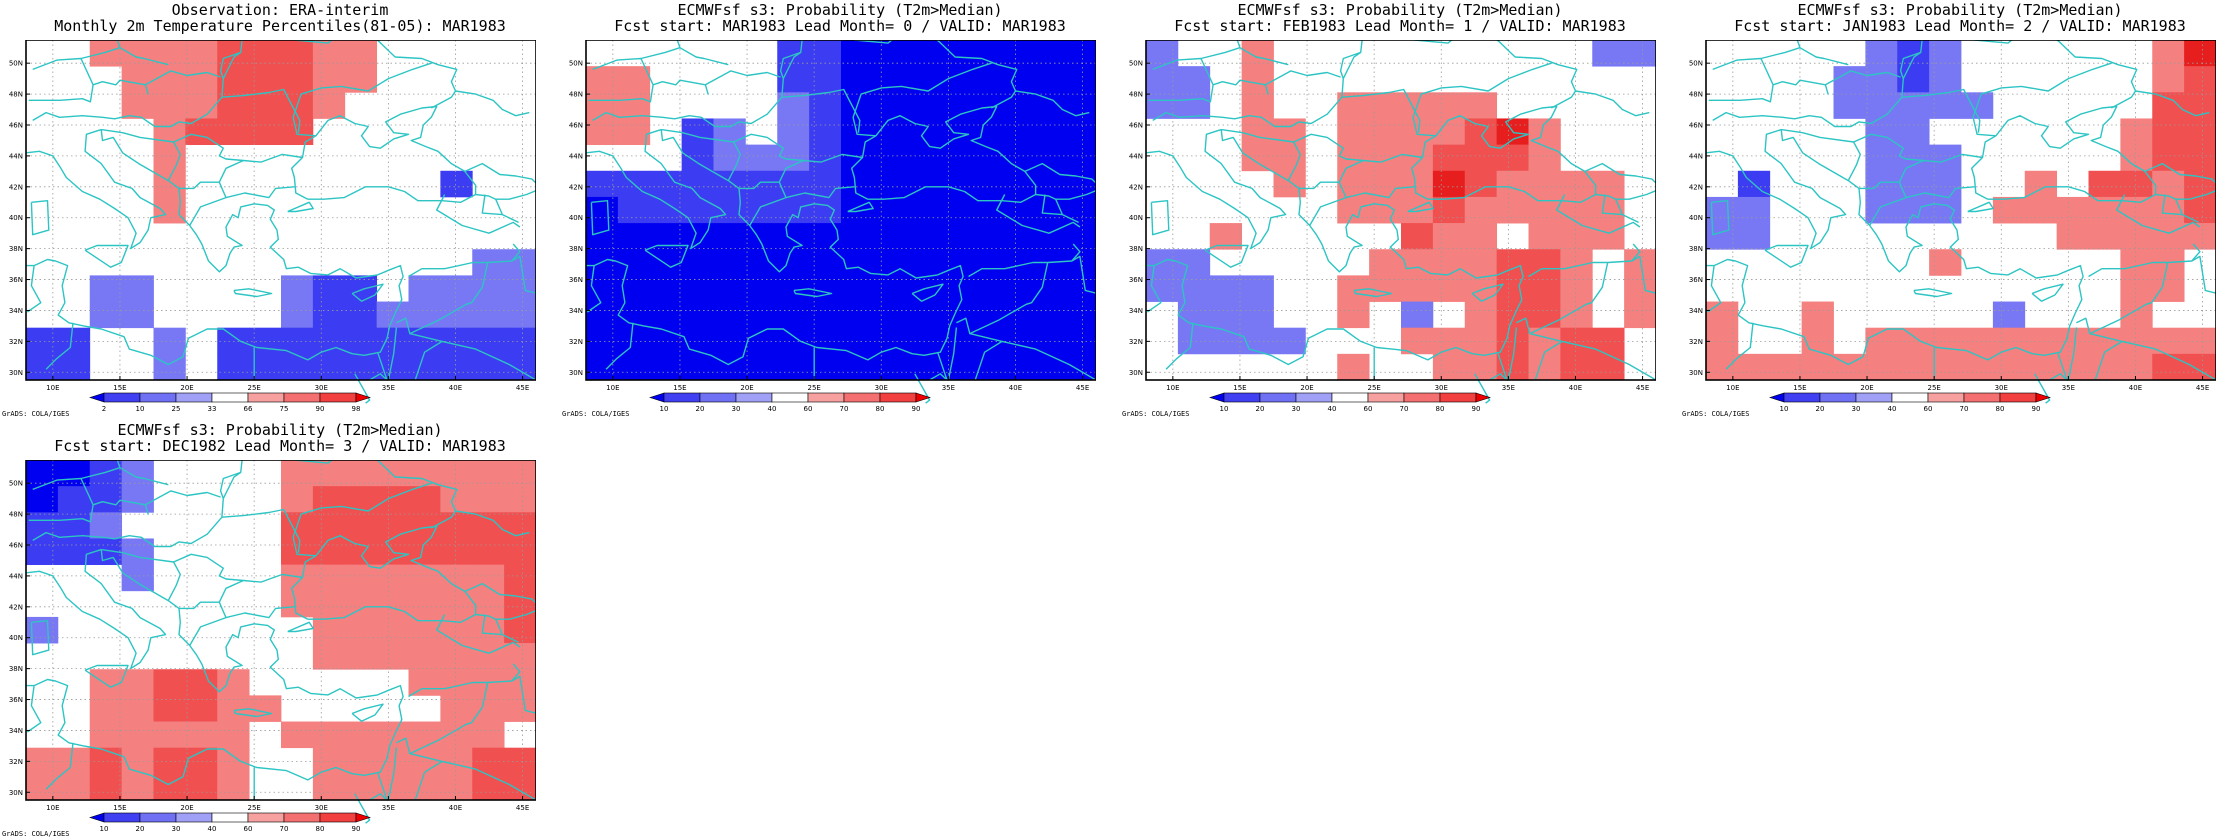 The width and height of the screenshot is (2240, 840). What do you see at coordinates (280, 210) in the screenshot?
I see `map-frame` at bounding box center [280, 210].